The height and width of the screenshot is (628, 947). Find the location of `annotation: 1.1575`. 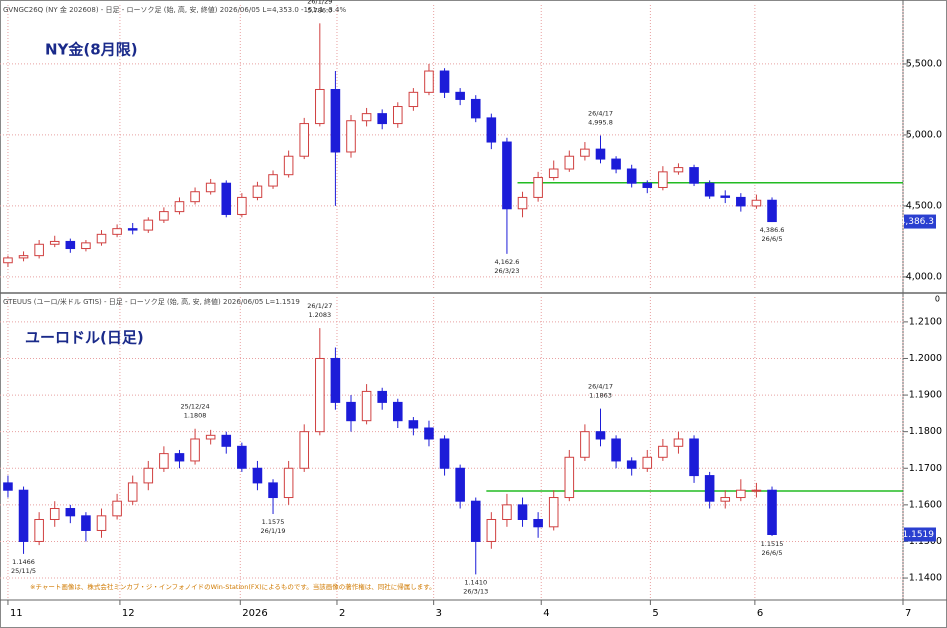

annotation: 1.1575 is located at coordinates (273, 522).